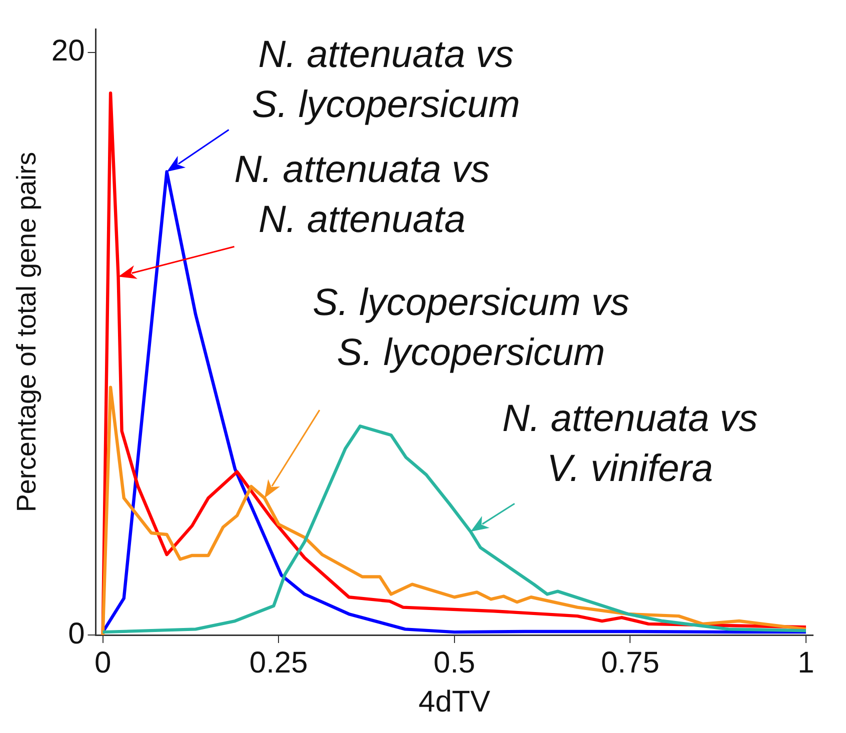 This screenshot has height=733, width=846. I want to click on annotation: S. lycopersicum vs S. lycopersicum, so click(471, 328).